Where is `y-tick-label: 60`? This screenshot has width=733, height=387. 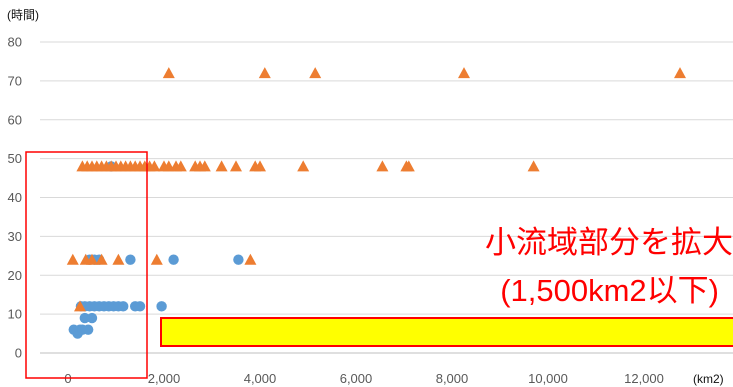
y-tick-label: 60 is located at coordinates (15, 119).